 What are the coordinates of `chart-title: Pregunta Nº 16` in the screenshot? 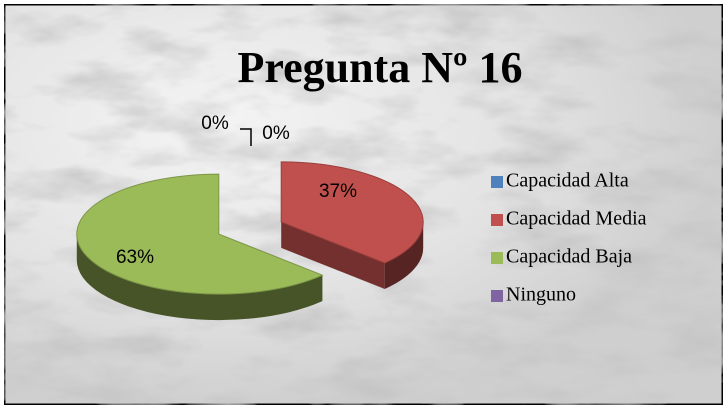 It's located at (379, 67).